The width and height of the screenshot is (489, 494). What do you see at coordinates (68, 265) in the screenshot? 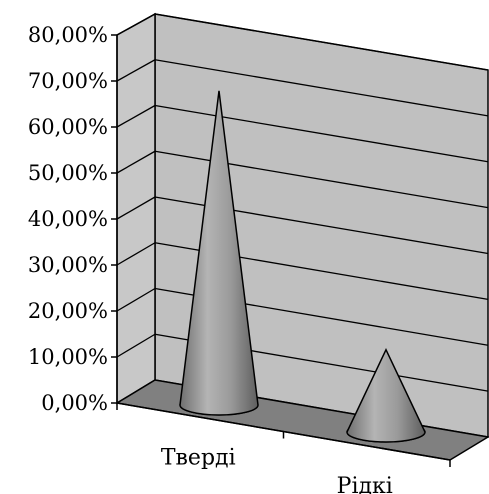
I see `y-tick-label-3: 30,00%` at bounding box center [68, 265].